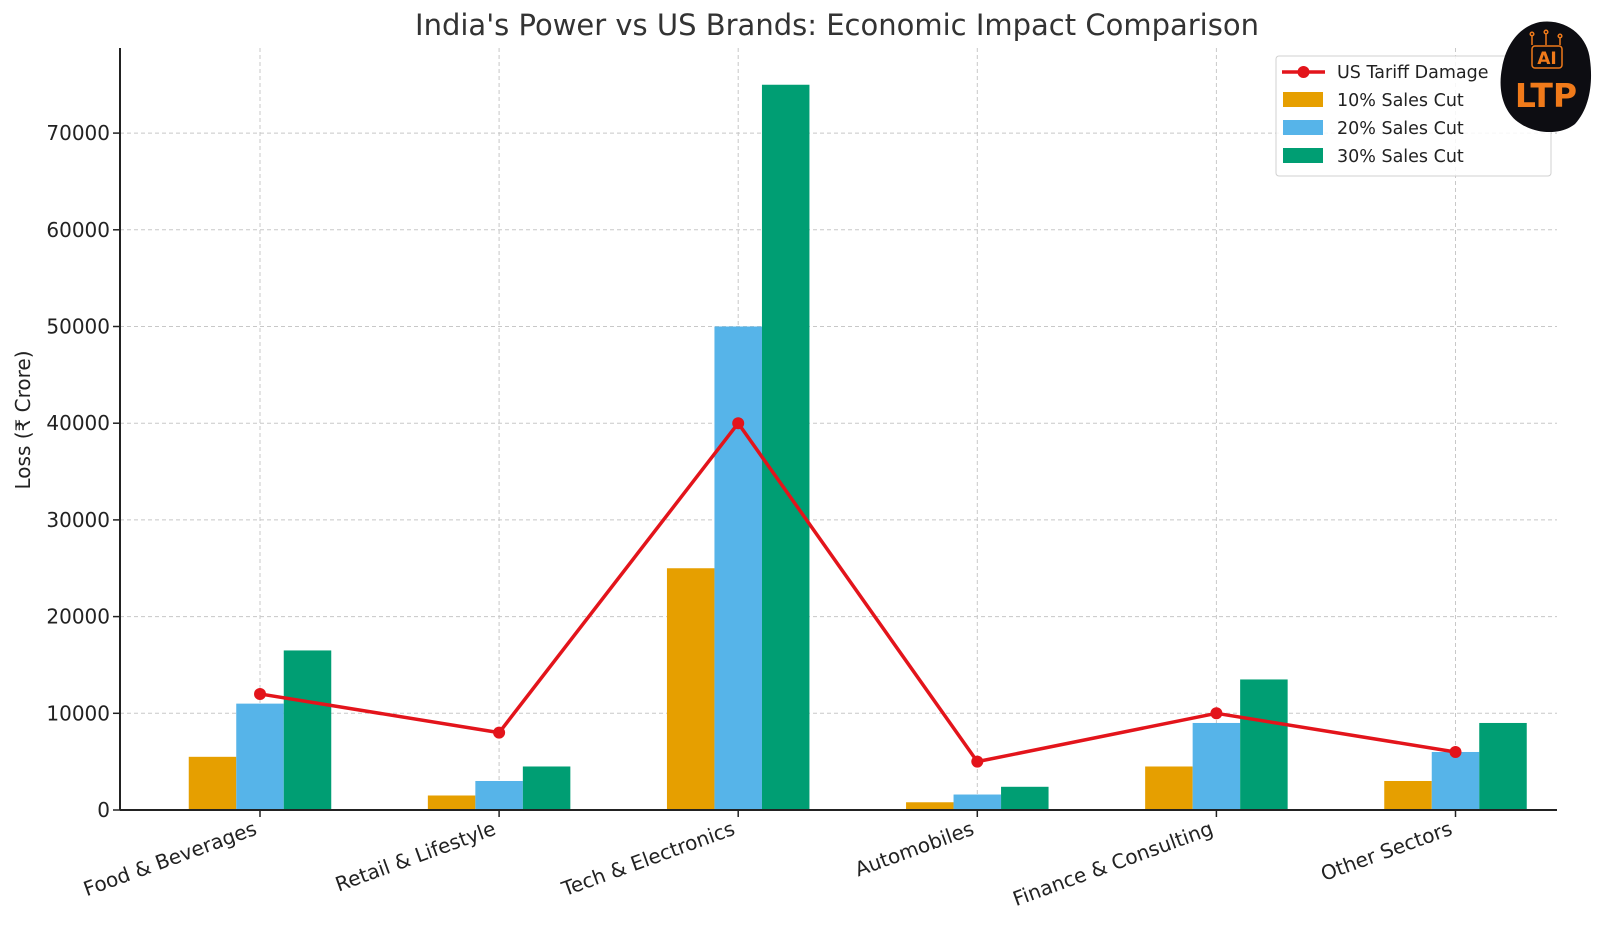  I want to click on y-tick-label: 40000, so click(78, 423).